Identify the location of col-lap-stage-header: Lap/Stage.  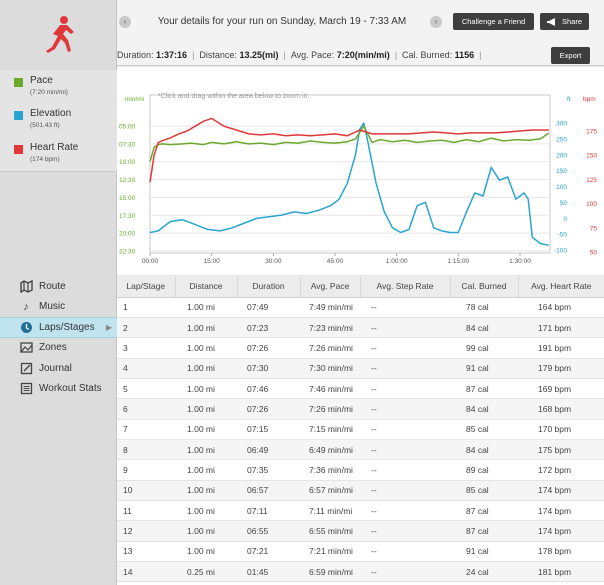
(146, 287).